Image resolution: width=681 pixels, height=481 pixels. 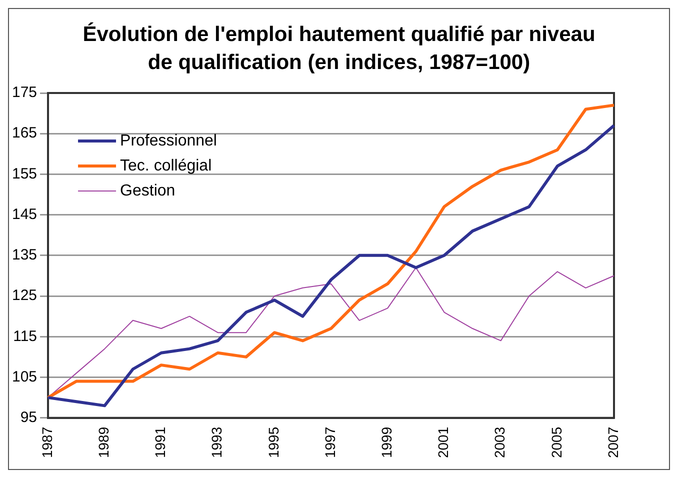 I want to click on x-tick-label: 1997, so click(x=330, y=442).